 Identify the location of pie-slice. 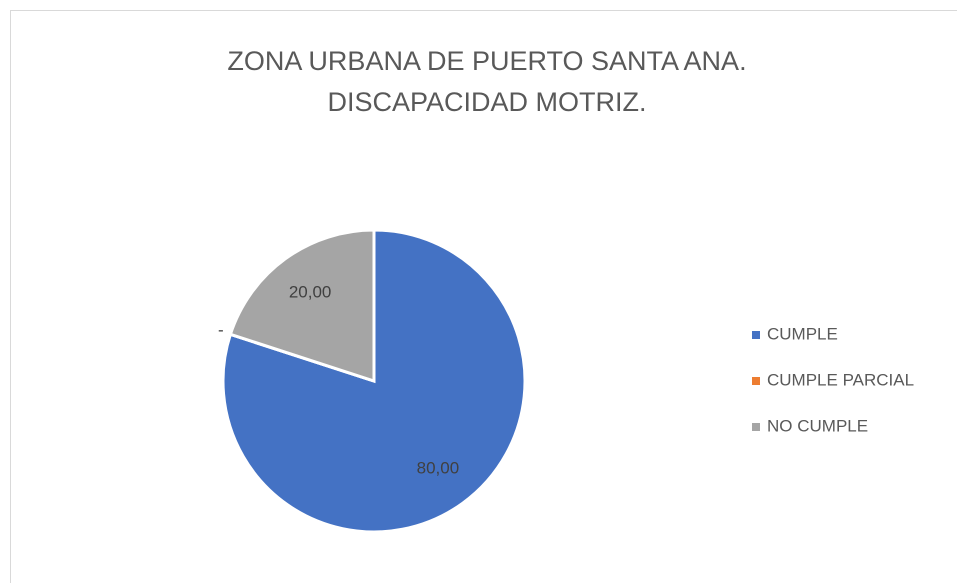
(302, 306).